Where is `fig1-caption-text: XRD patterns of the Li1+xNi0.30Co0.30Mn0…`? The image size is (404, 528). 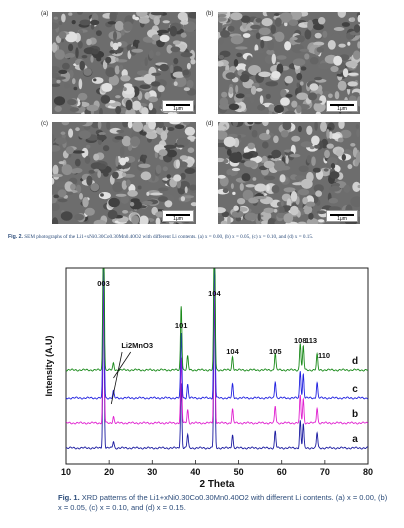 fig1-caption-text: XRD patterns of the Li1+xNi0.30Co0.30Mn0… is located at coordinates (223, 502).